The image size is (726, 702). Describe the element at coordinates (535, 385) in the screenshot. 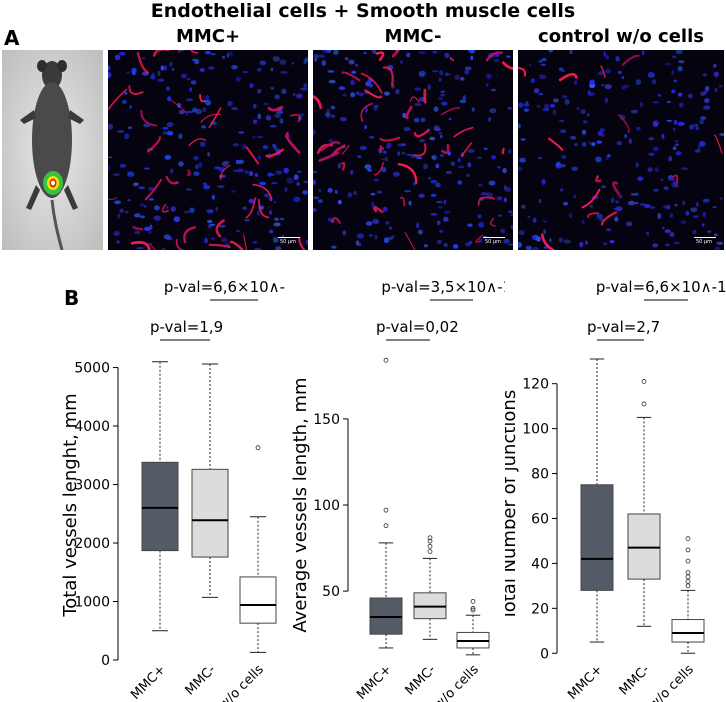

I see `y-tick-label: 120` at that location.